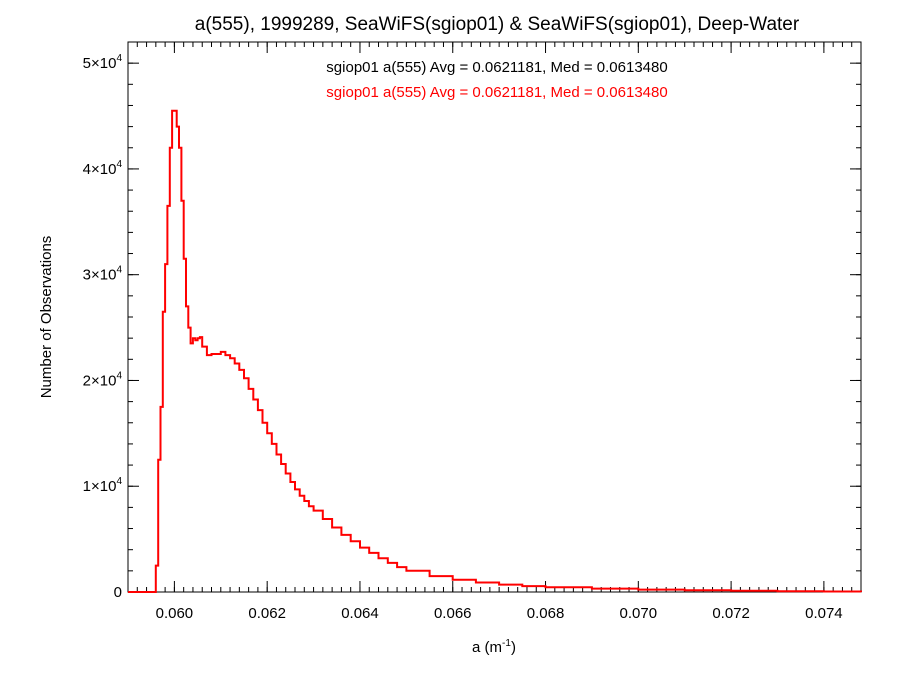 The height and width of the screenshot is (675, 900). I want to click on x-tick-label: 0.072, so click(731, 613).